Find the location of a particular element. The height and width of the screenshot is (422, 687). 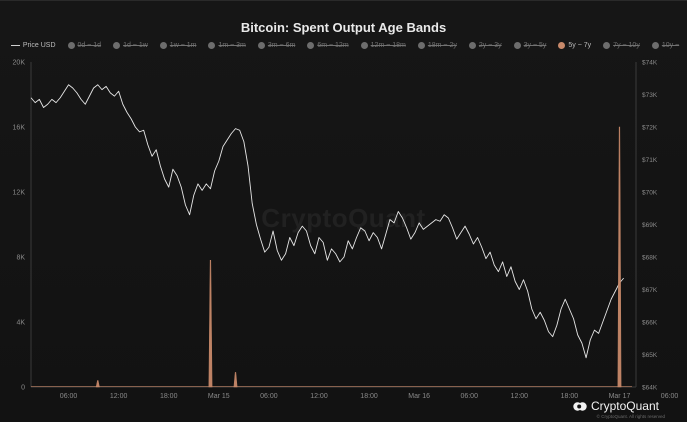

left-tick-label: 4K is located at coordinates (20, 323).